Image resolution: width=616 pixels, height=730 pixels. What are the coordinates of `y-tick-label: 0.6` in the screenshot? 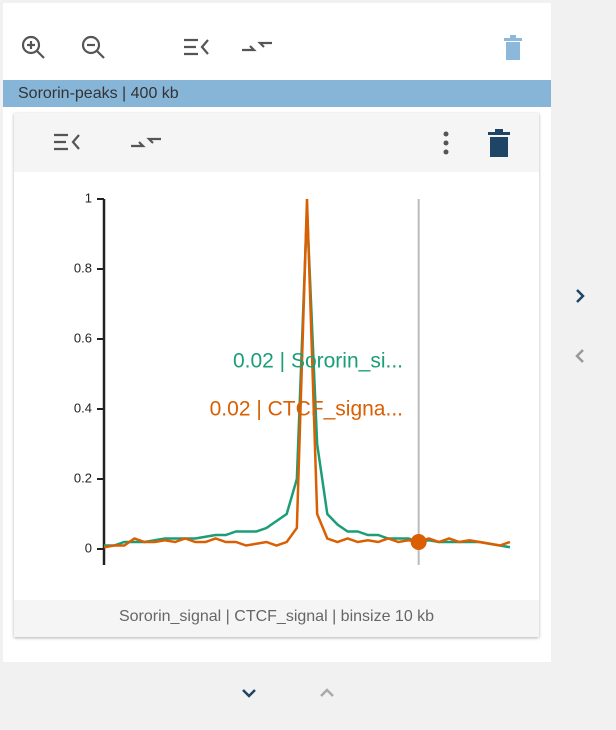 It's located at (83, 337).